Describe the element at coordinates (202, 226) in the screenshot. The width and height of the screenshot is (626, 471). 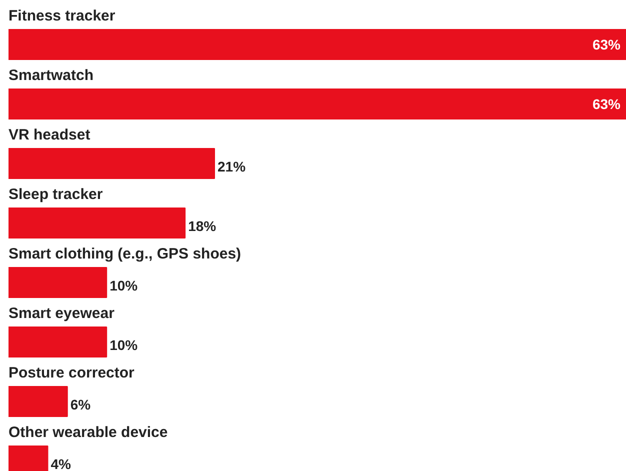
I see `data-label: 18%` at that location.